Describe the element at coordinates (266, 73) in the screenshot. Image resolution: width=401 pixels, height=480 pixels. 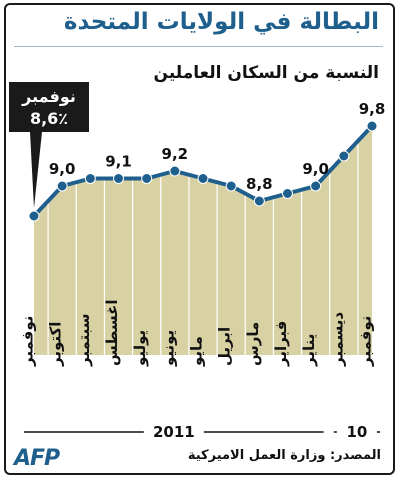
I see `chart-subtitle: النسبة من السكان العاملين` at that location.